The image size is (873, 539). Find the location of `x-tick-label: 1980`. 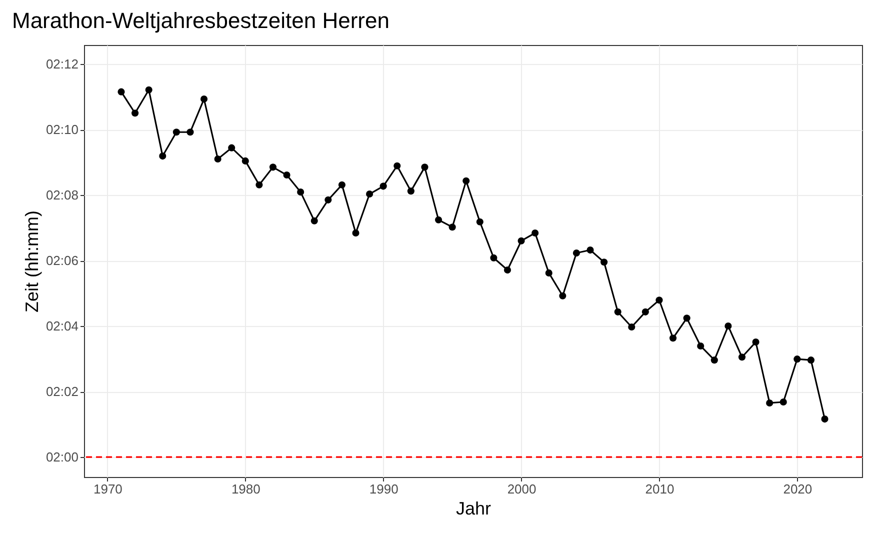

x-tick-label: 1980 is located at coordinates (245, 489).